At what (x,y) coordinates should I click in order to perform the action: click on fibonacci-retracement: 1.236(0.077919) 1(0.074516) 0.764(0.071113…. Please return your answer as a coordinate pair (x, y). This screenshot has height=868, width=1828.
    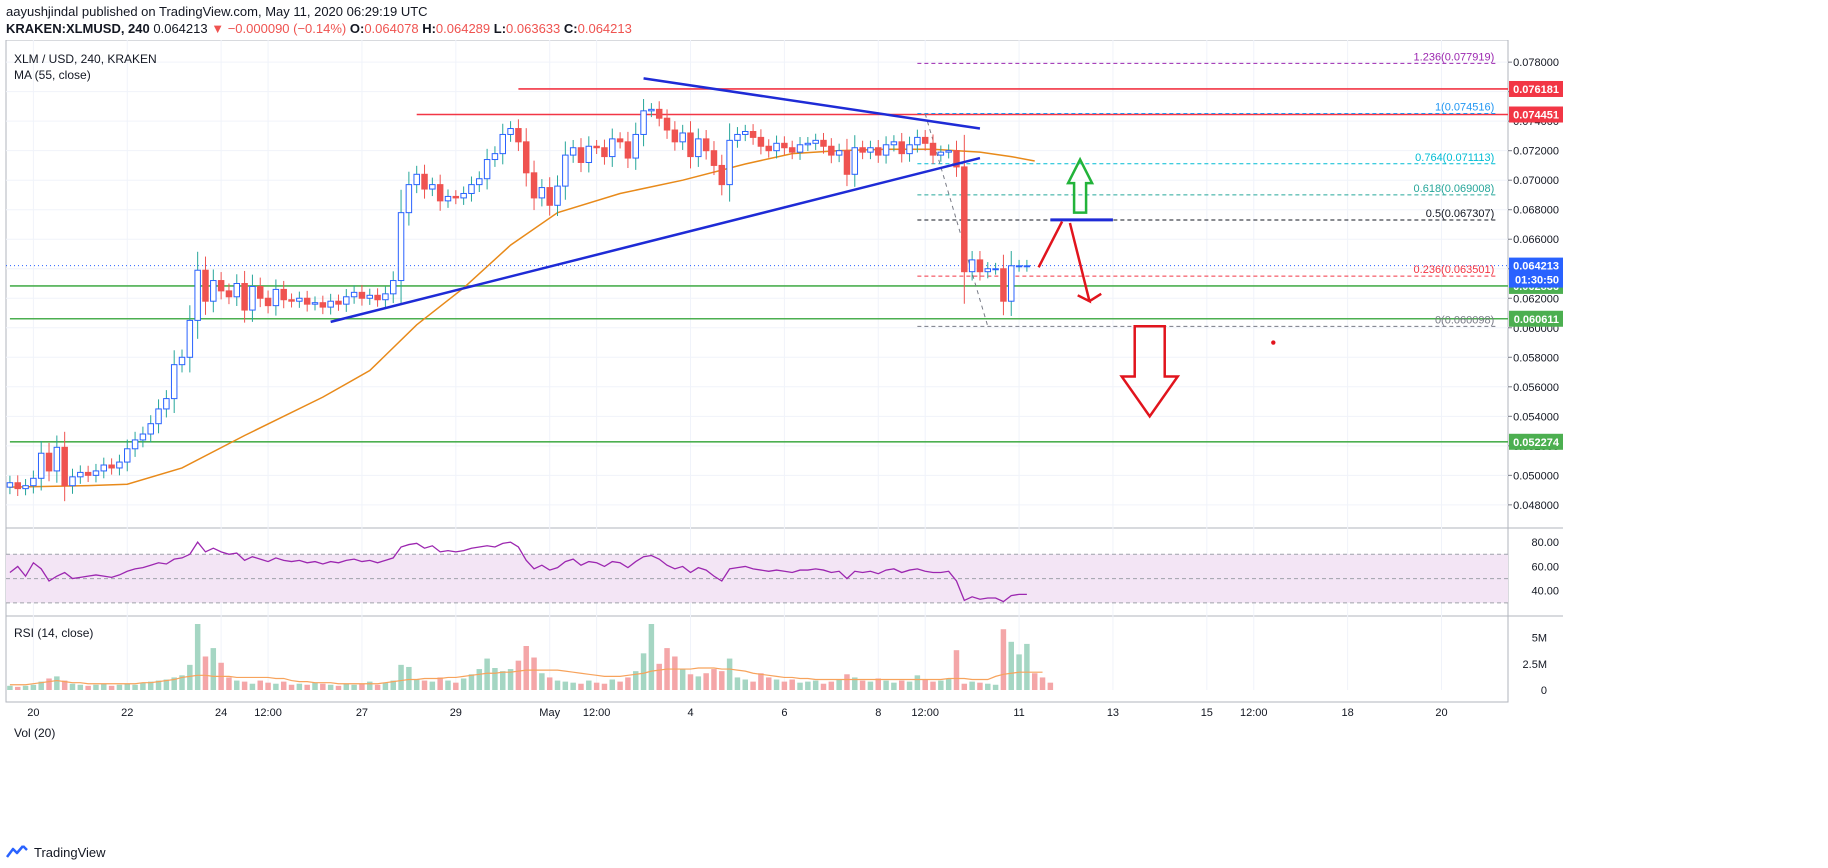
    Looking at the image, I should click on (1207, 189).